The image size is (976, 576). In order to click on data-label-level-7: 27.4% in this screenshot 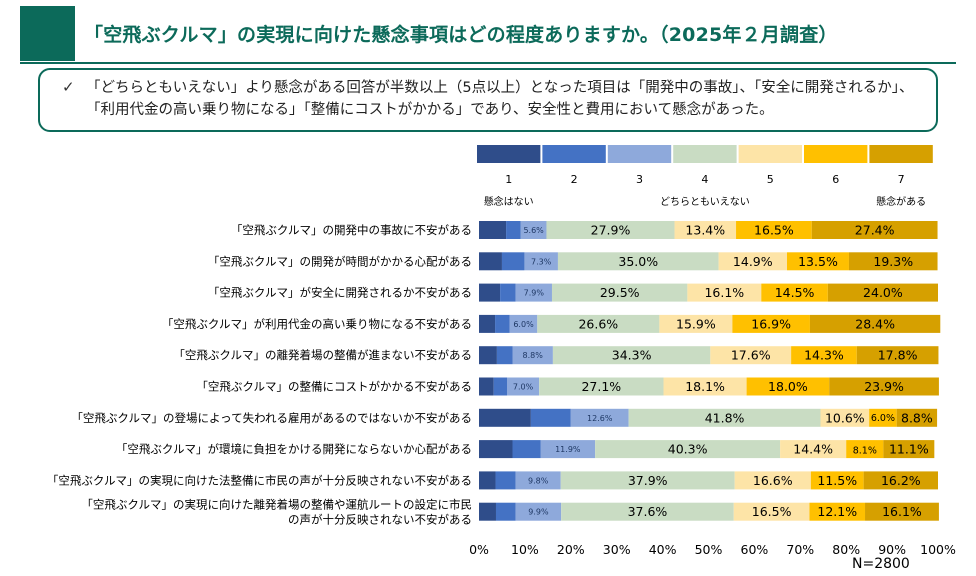, I will do `click(875, 230)`.